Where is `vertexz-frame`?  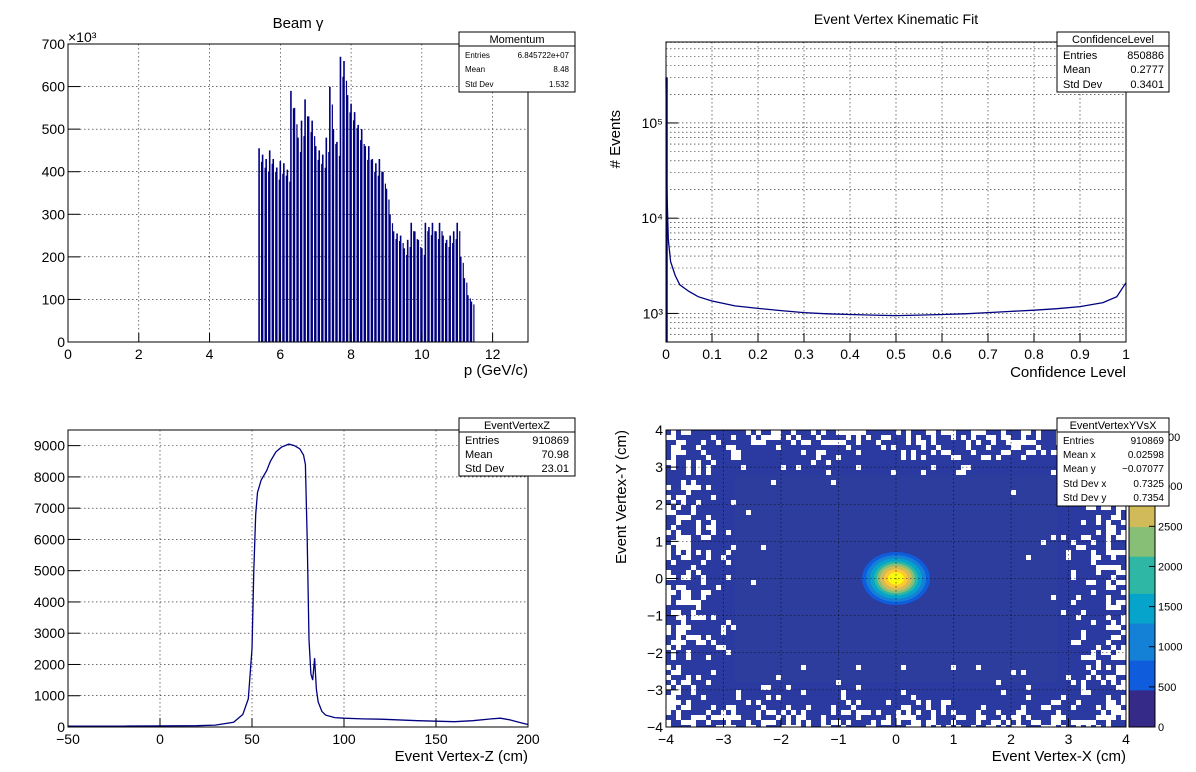
vertexz-frame is located at coordinates (298, 578).